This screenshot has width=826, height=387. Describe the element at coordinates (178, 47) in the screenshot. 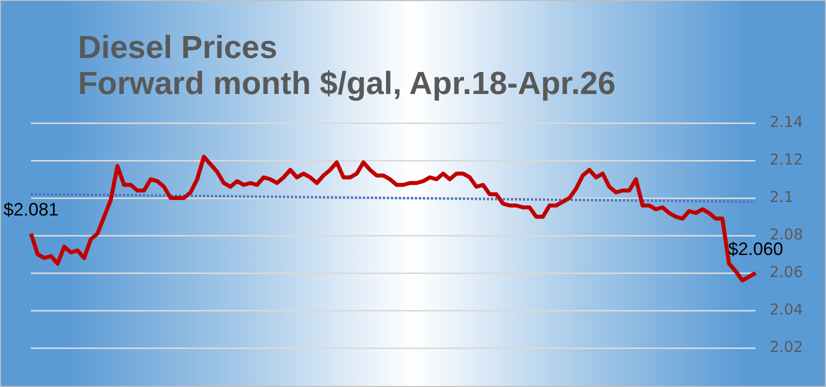

I see `chart-title: Diesel Prices` at that location.